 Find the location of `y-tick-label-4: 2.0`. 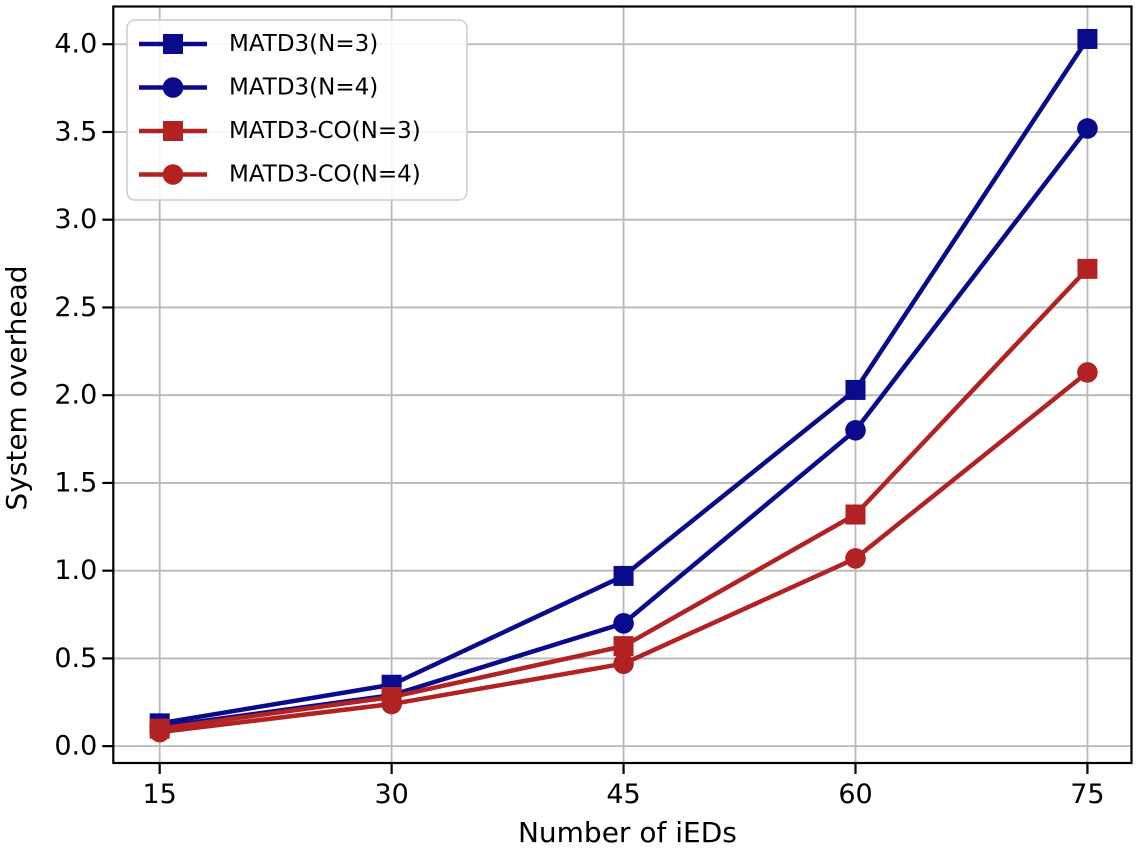

y-tick-label-4: 2.0 is located at coordinates (75, 395).